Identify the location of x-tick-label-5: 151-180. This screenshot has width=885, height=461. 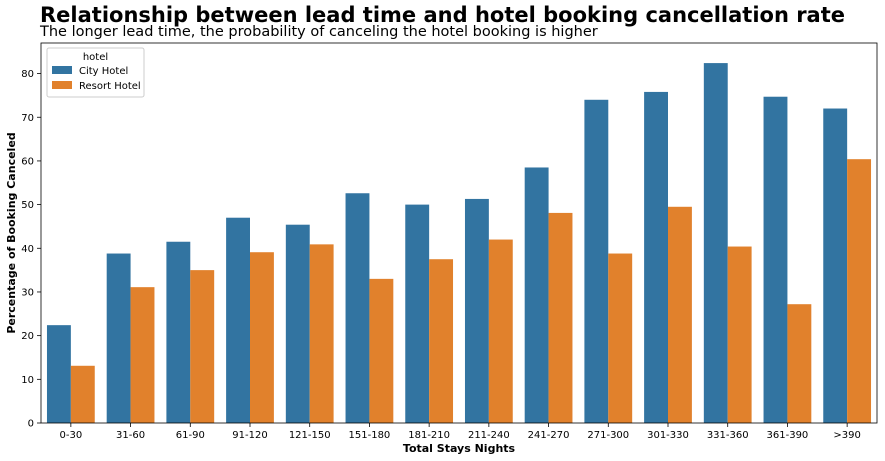
(370, 435).